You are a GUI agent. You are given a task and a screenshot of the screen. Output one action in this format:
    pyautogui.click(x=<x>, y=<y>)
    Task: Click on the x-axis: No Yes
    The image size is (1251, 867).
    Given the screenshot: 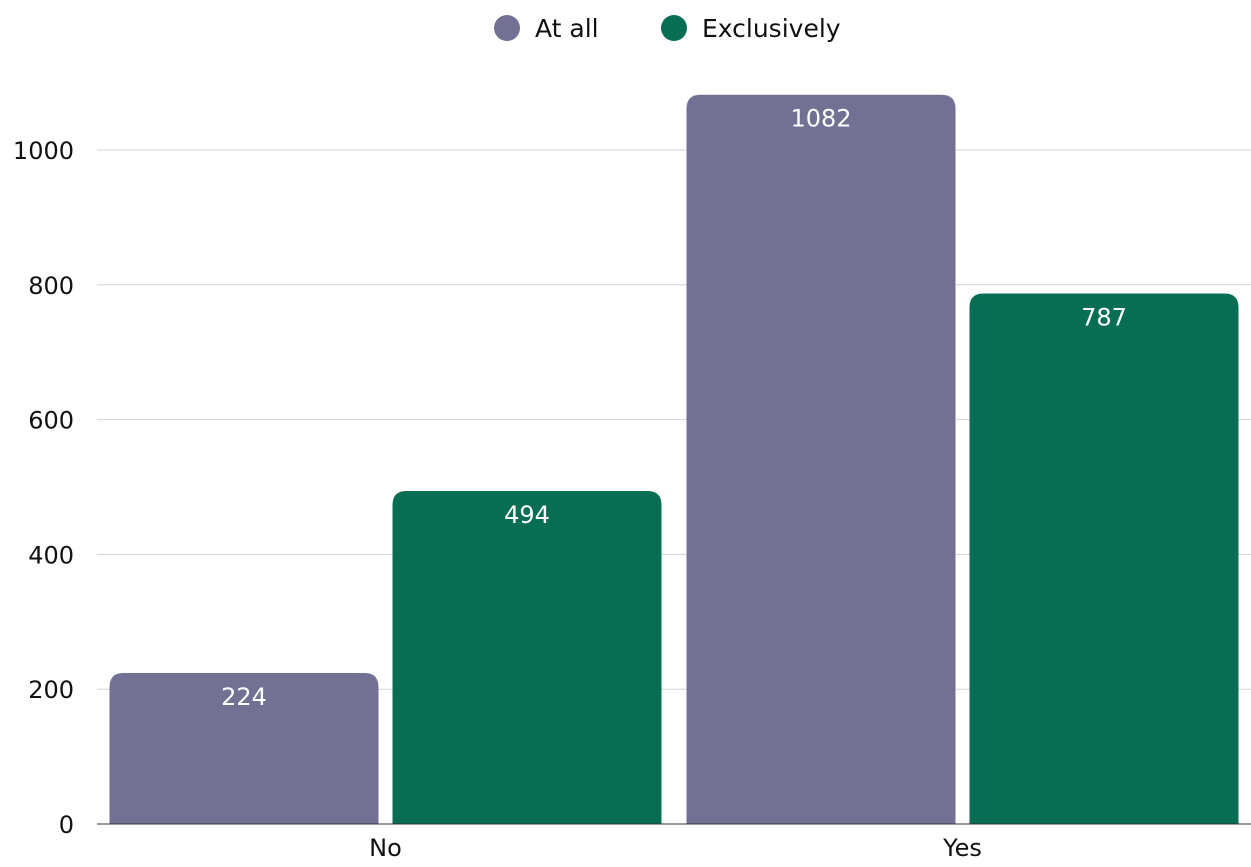 What is the action you would take?
    pyautogui.click(x=674, y=842)
    